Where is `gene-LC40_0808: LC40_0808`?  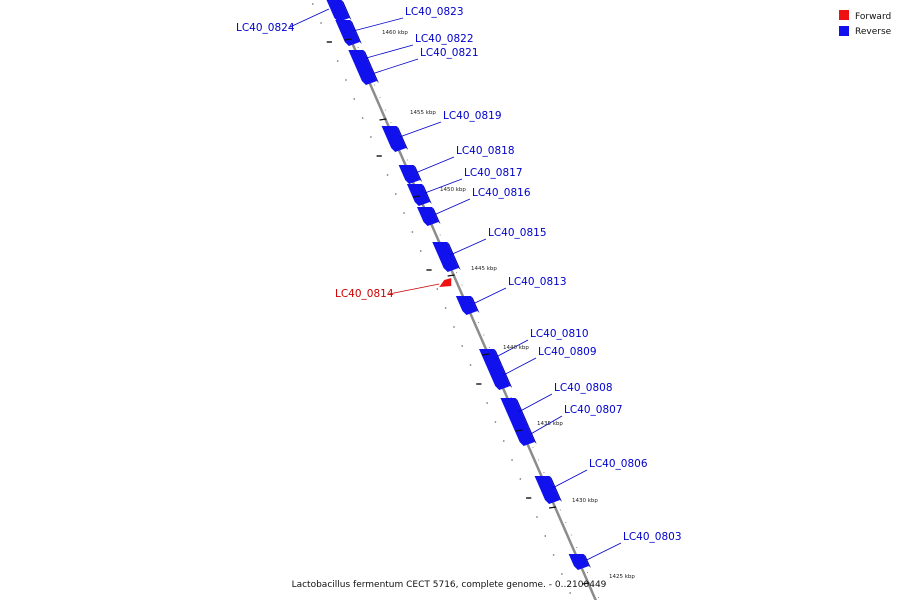 gene-LC40_0808: LC40_0808 is located at coordinates (556, 406).